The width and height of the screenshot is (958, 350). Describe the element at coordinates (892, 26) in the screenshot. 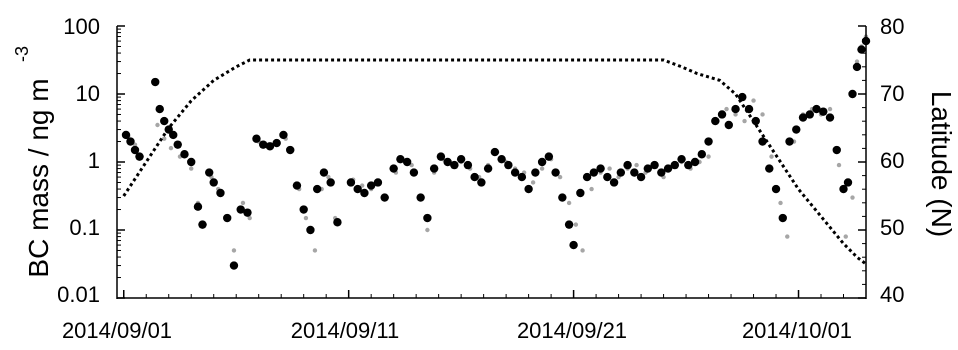

I see `right-tick-label-80: 80` at that location.